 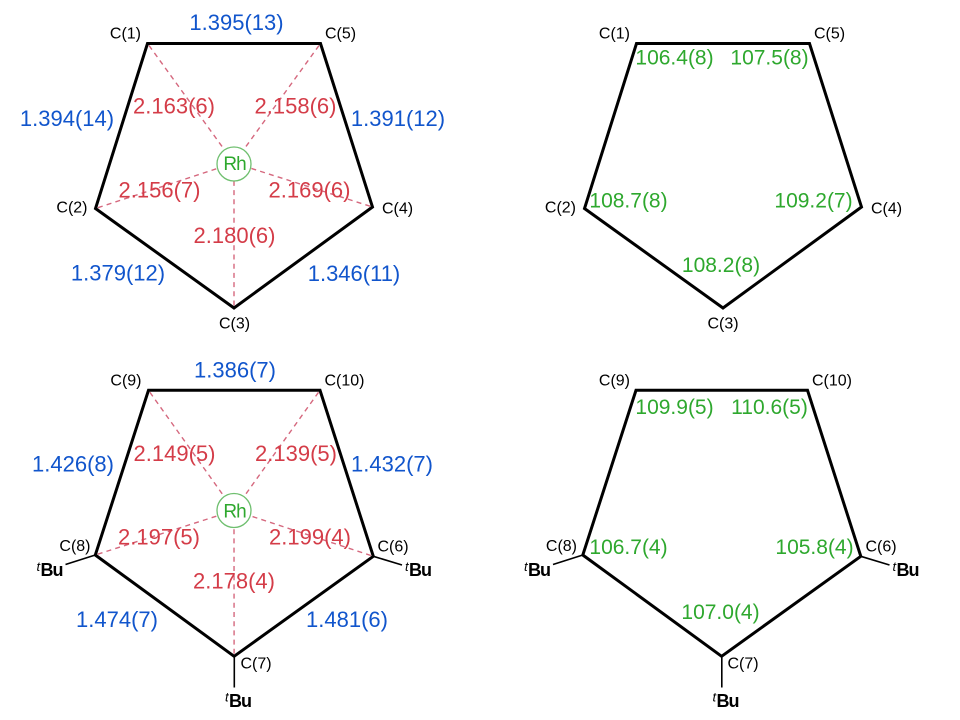 What do you see at coordinates (235, 235) in the screenshot?
I see `svg-text: 2.180(6)` at bounding box center [235, 235].